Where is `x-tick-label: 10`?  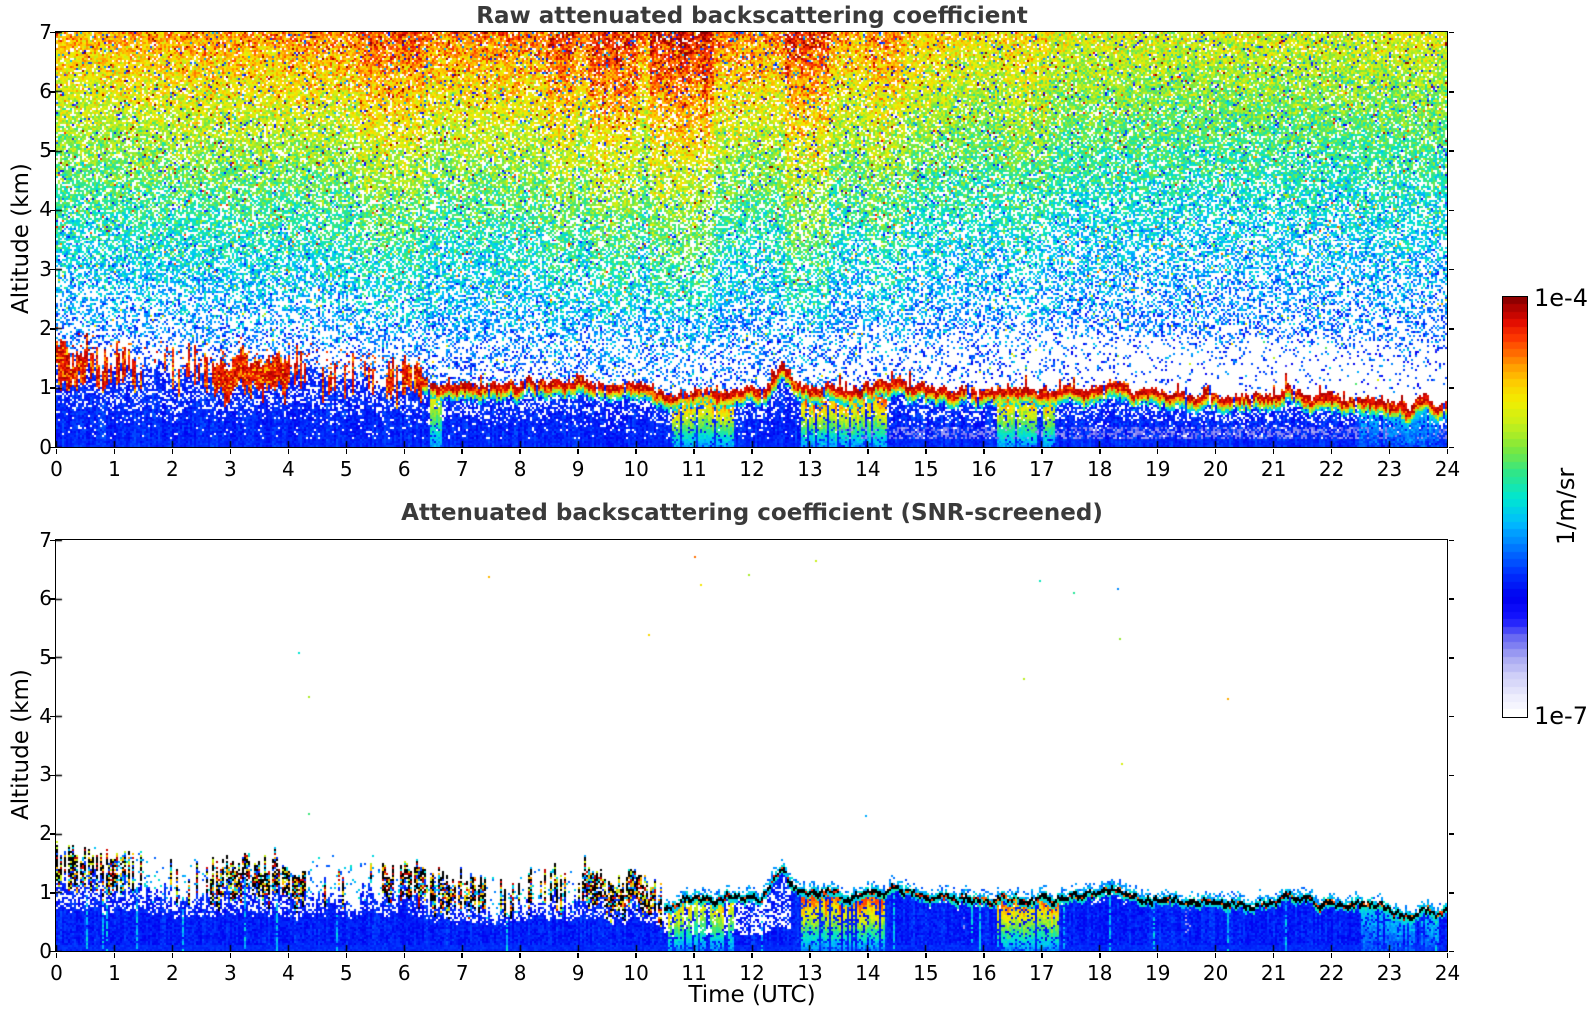 x-tick-label: 10 is located at coordinates (636, 972).